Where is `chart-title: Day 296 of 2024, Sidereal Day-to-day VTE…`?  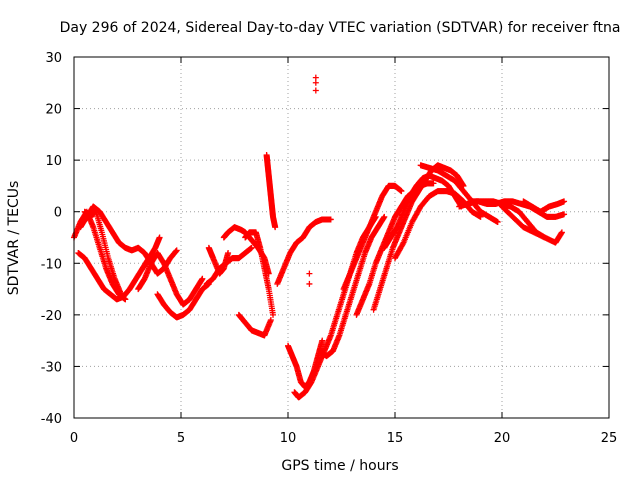
chart-title: Day 296 of 2024, Sidereal Day-to-day VTE… is located at coordinates (340, 28).